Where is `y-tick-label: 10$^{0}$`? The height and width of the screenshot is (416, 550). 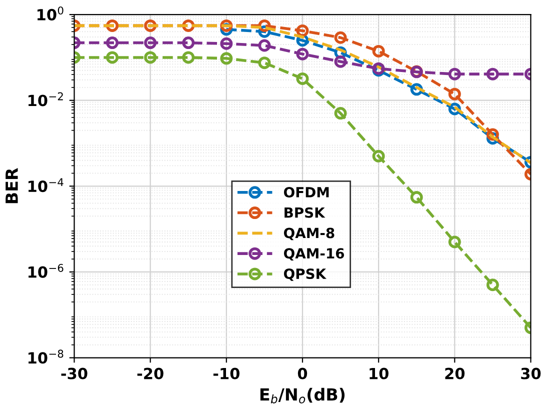
y-tick-label: 10$^{0}$ is located at coordinates (51, 13).